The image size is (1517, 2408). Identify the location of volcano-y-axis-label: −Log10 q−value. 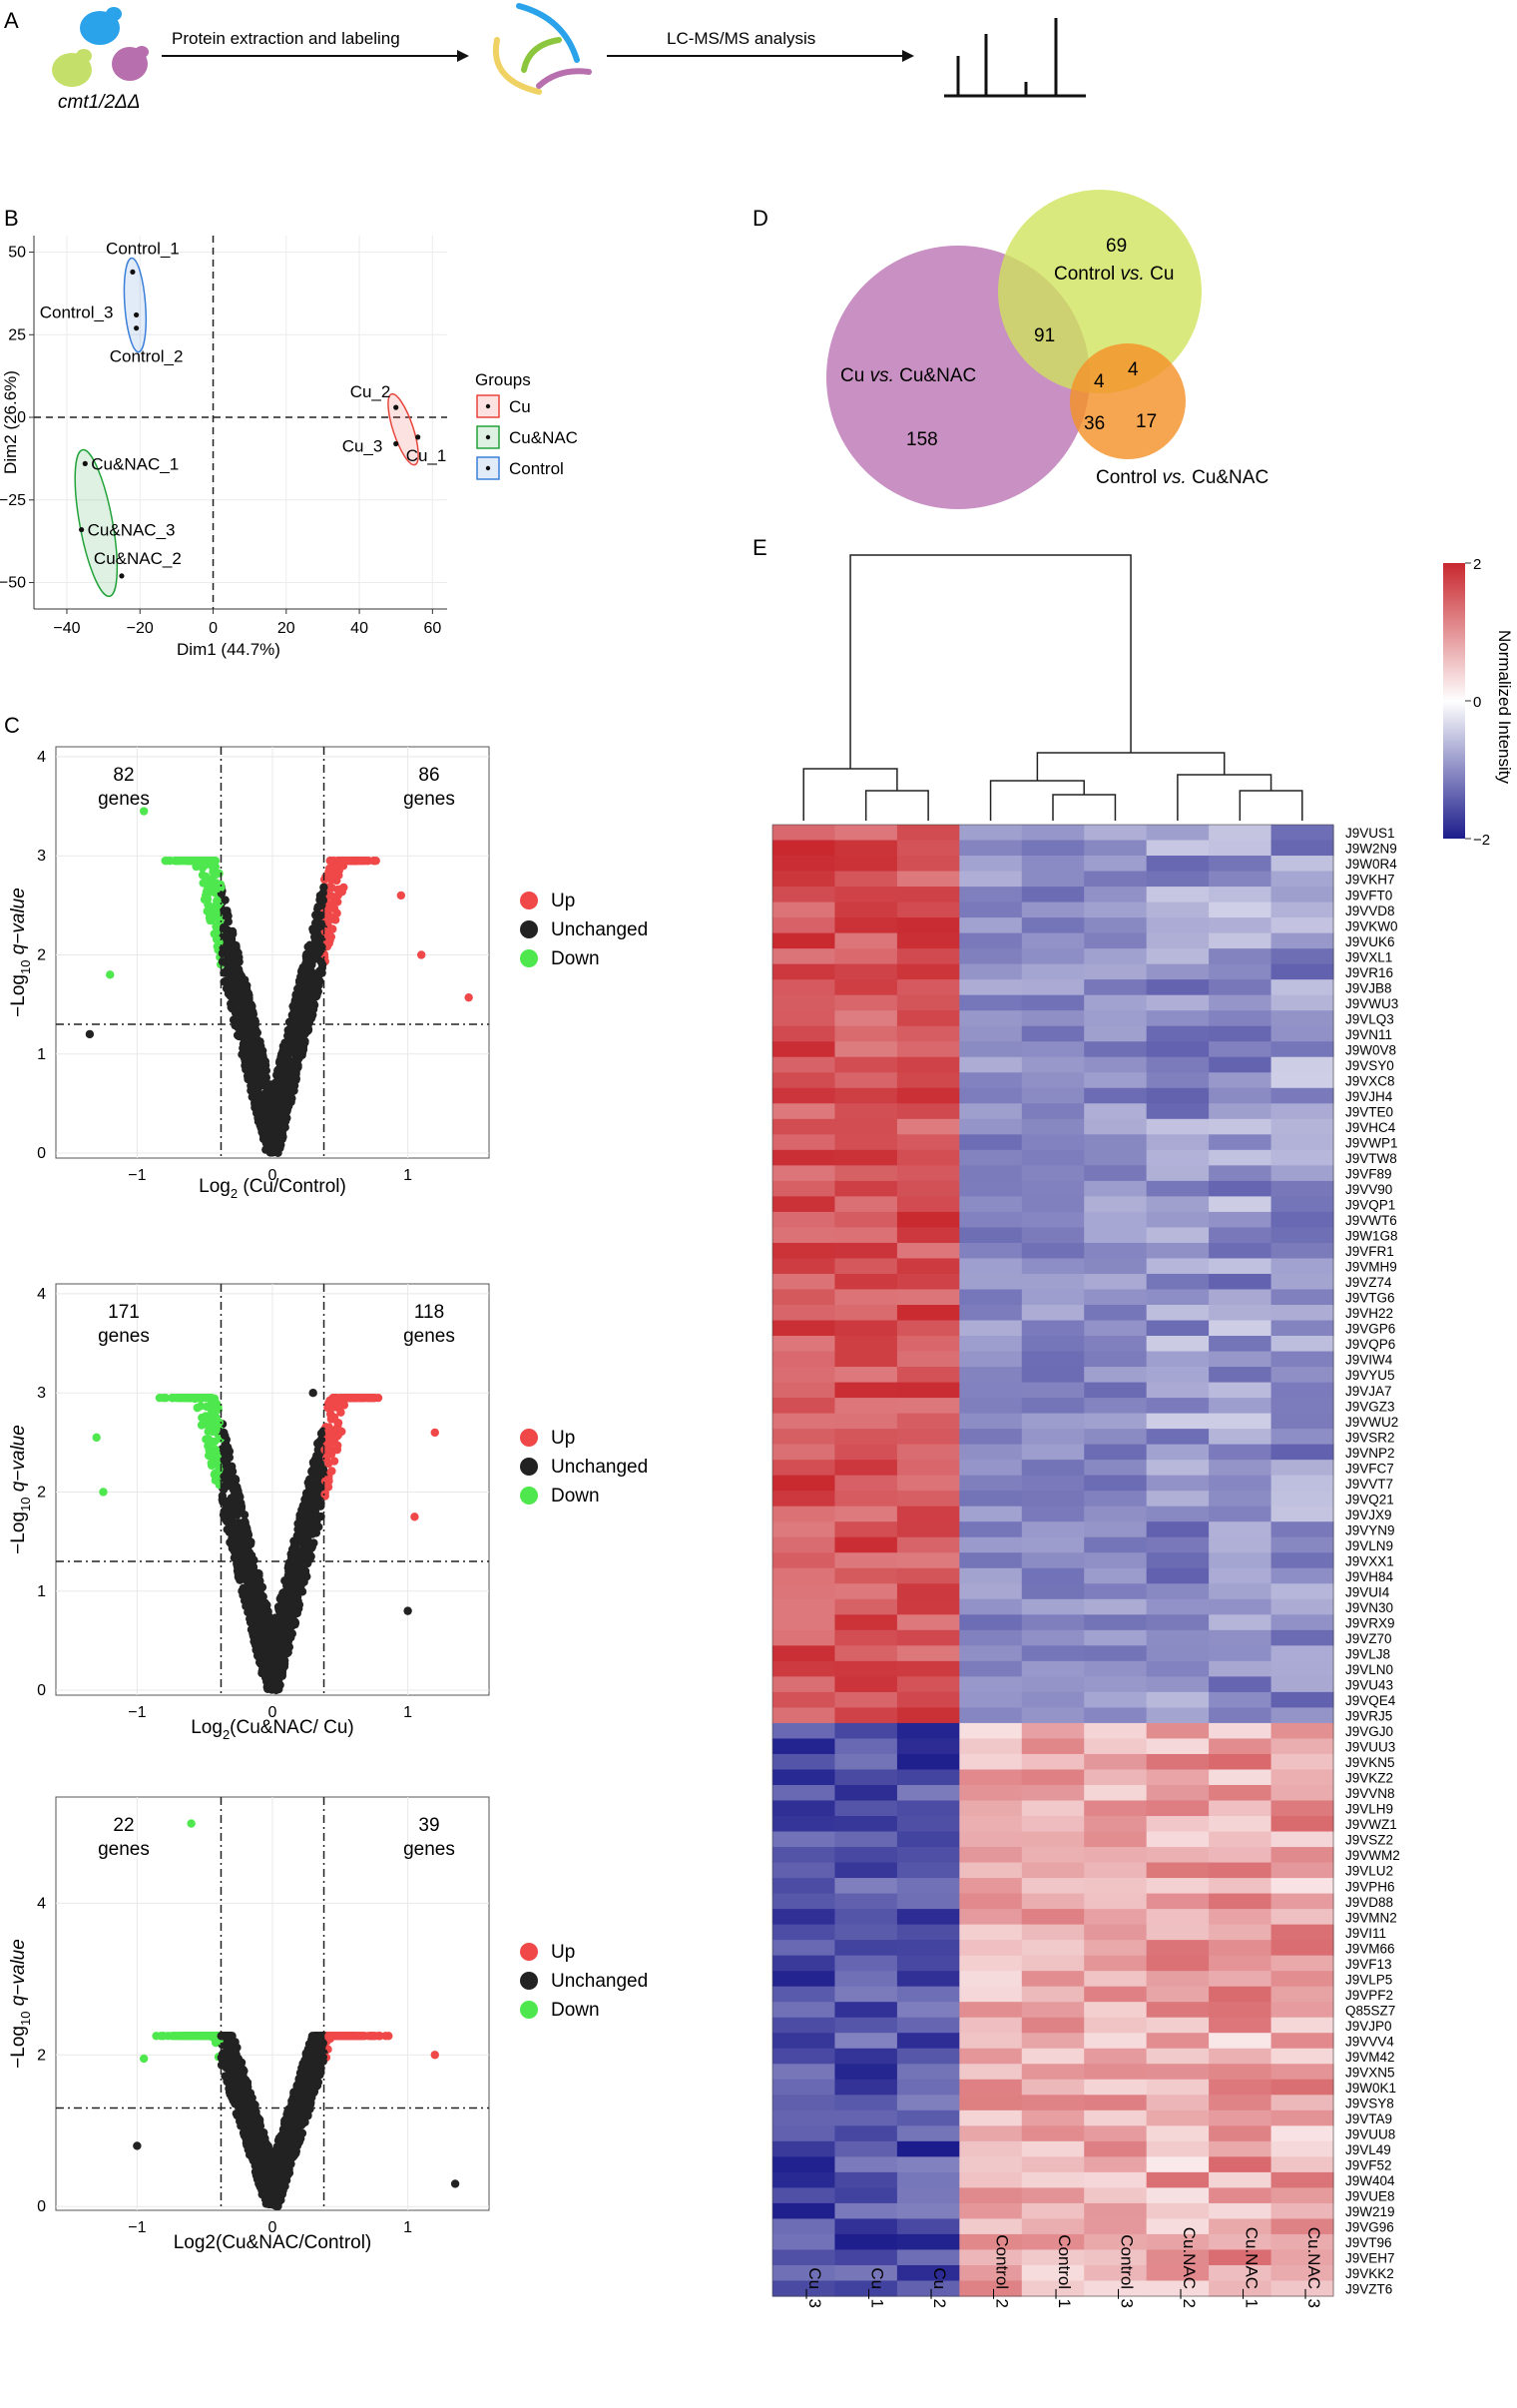
(21, 1489).